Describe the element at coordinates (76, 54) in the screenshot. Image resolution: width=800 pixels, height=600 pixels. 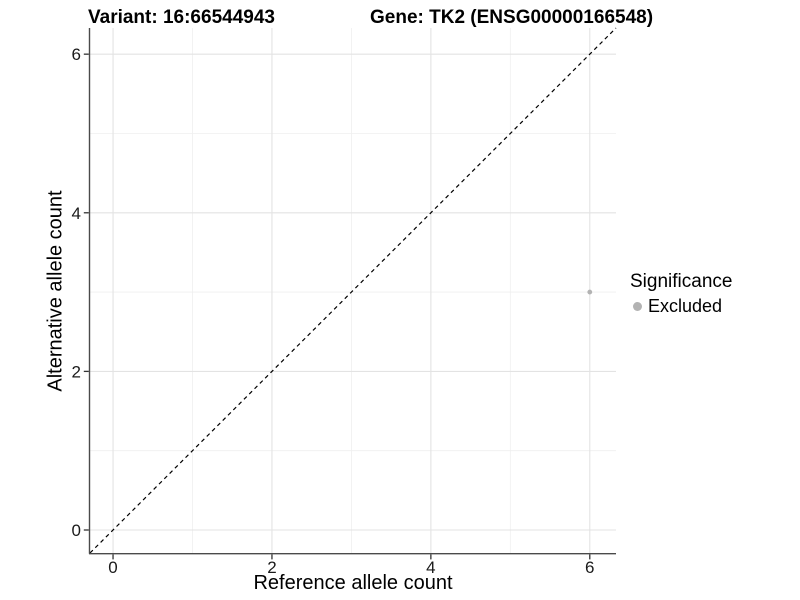
I see `y-tick-label: 6` at that location.